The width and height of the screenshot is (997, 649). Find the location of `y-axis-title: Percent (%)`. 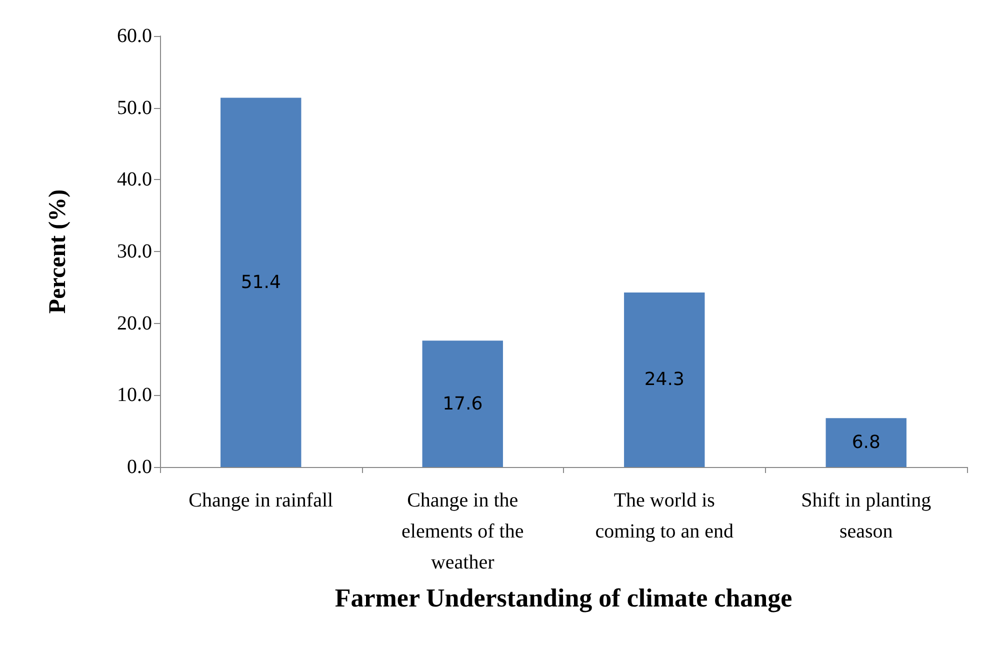

y-axis-title: Percent (%) is located at coordinates (58, 251).